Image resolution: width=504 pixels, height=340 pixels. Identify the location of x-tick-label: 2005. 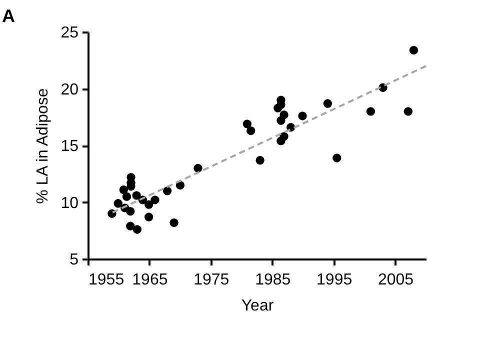
(396, 280).